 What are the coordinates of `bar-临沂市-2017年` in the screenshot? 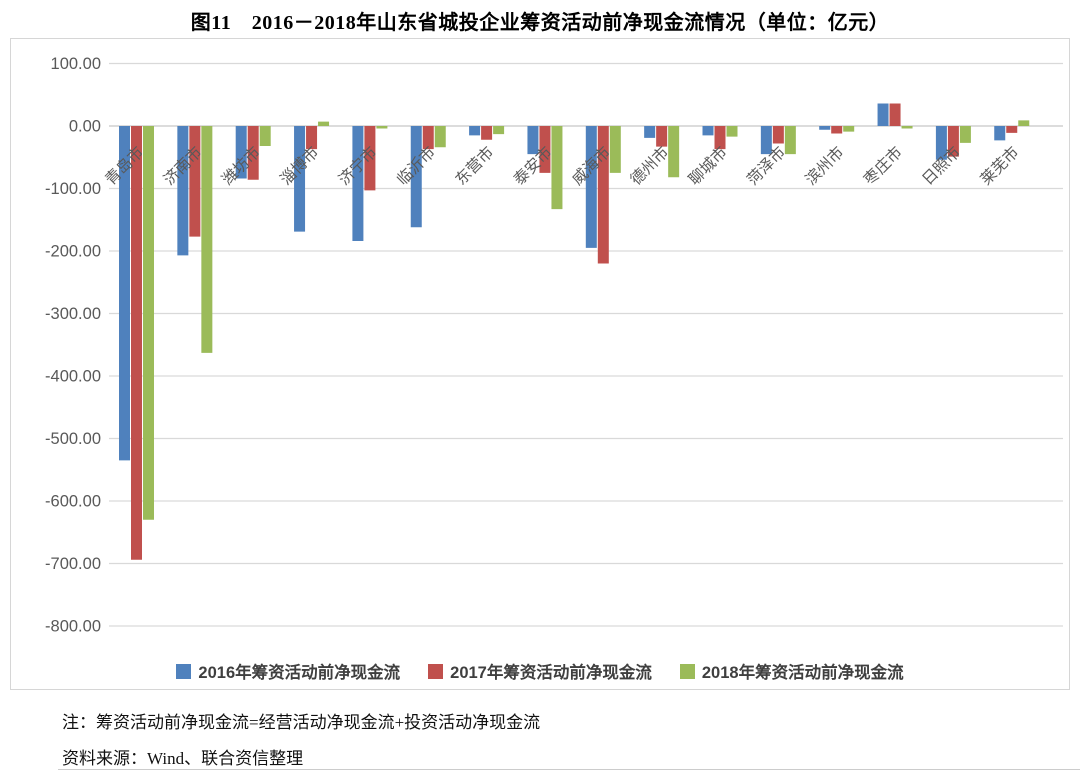 It's located at (428, 138).